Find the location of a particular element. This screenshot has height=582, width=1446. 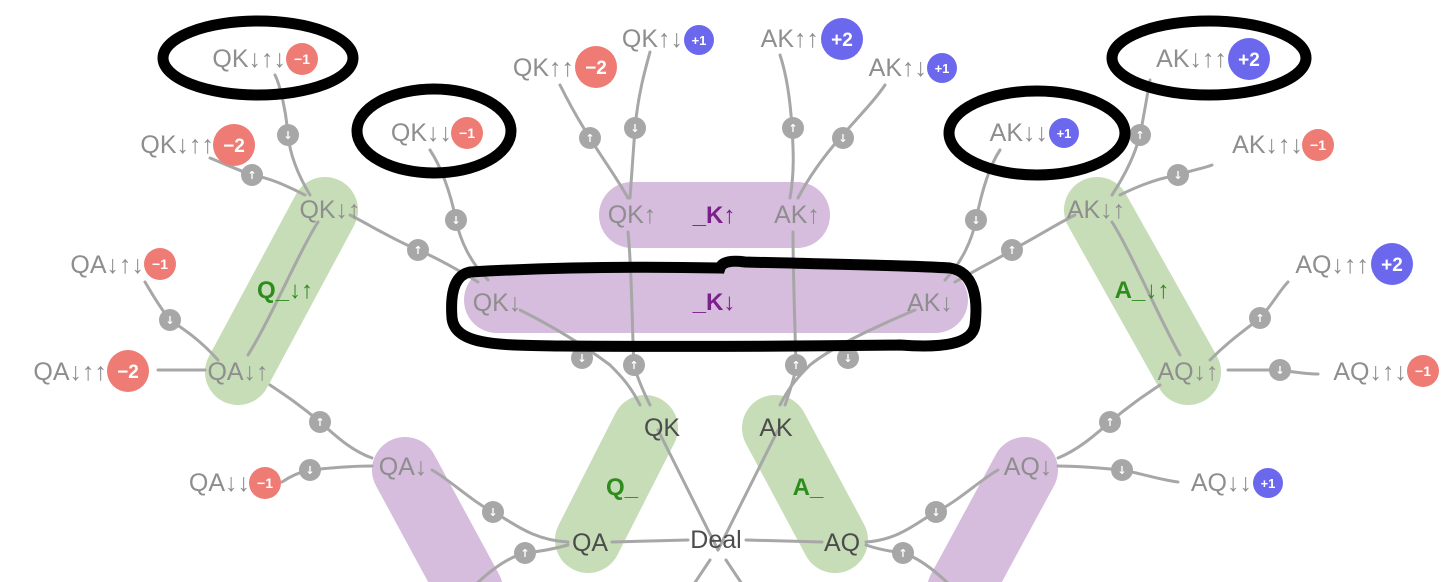

band-q-blank is located at coordinates (616, 484).